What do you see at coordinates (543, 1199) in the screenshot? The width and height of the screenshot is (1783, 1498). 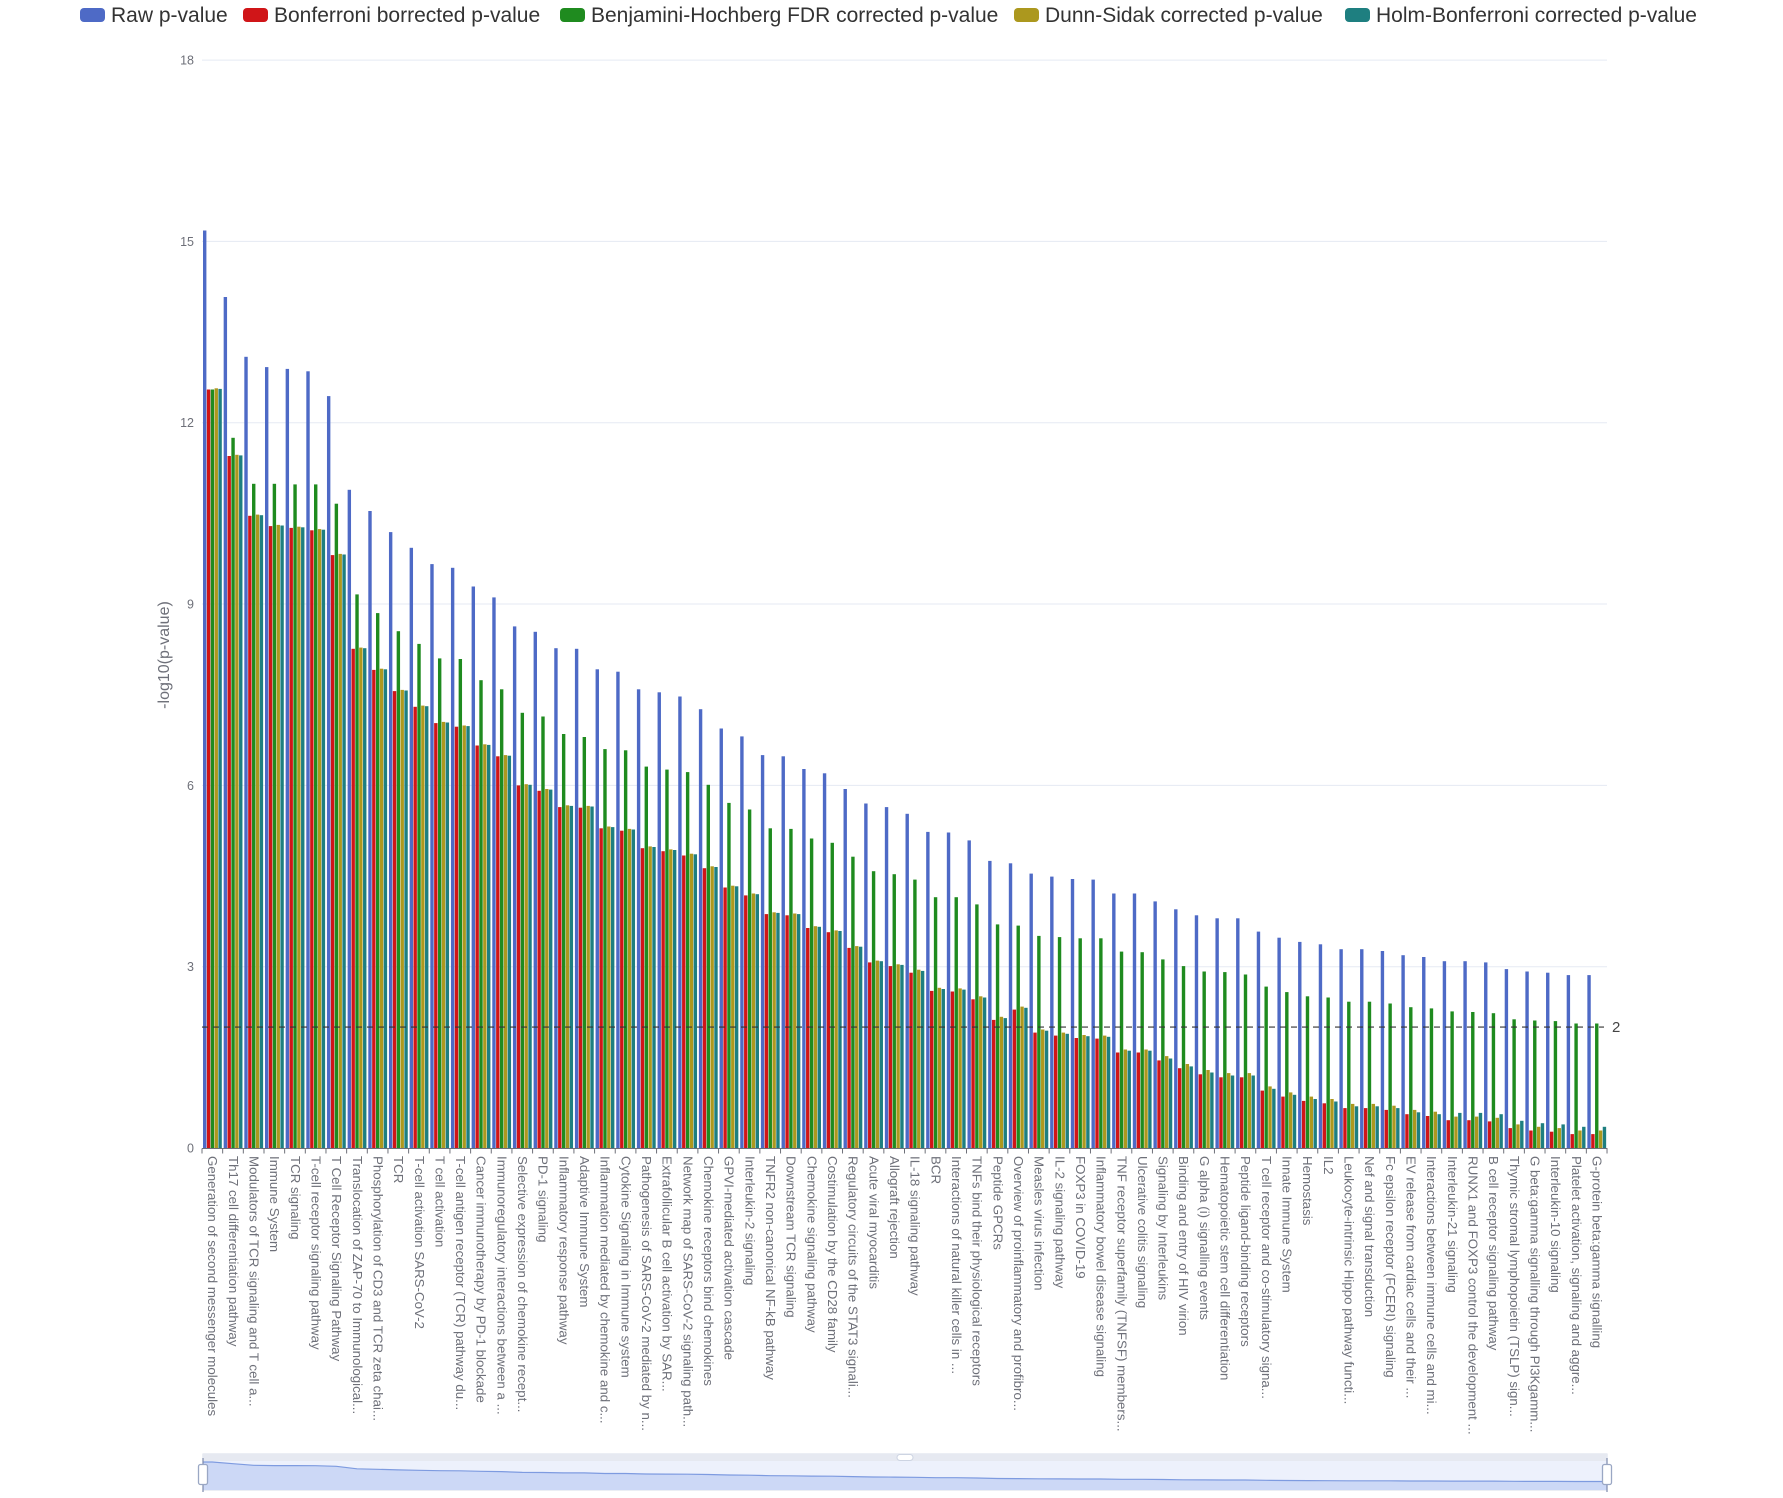 I see `svg-text: PD-1 signaling` at bounding box center [543, 1199].